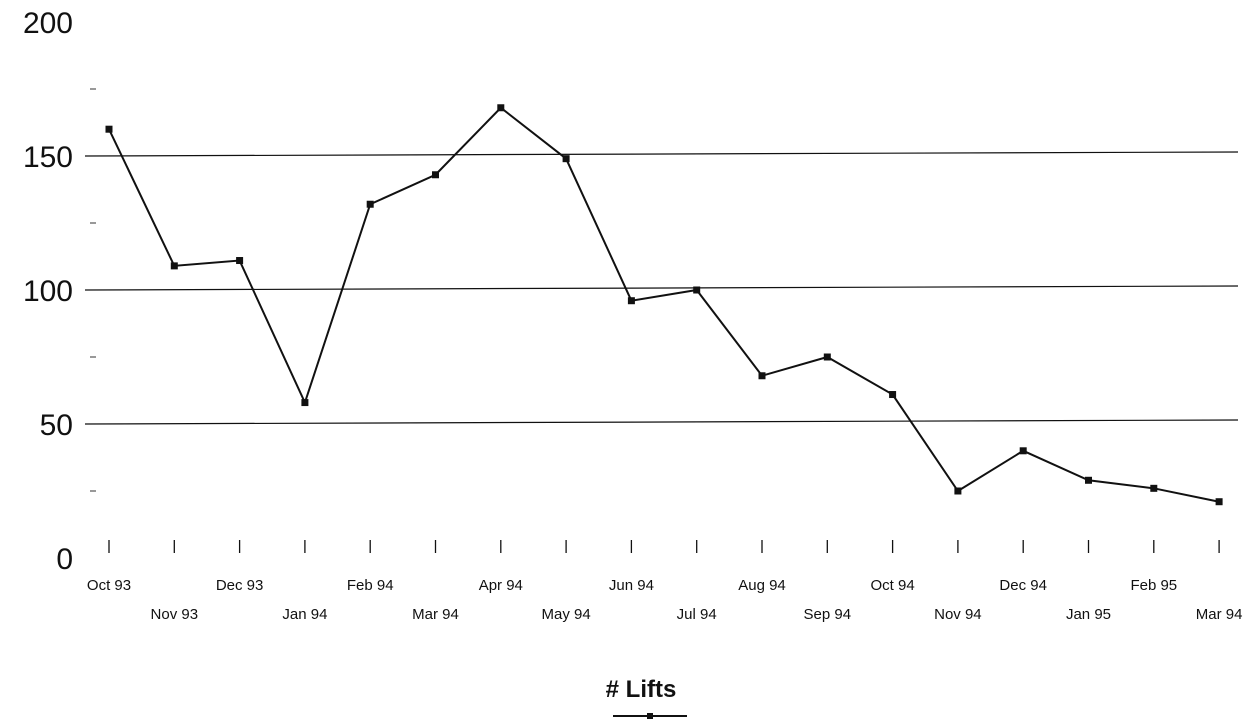 The height and width of the screenshot is (723, 1251). I want to click on x-tick-label-14: Dec 94, so click(1023, 585).